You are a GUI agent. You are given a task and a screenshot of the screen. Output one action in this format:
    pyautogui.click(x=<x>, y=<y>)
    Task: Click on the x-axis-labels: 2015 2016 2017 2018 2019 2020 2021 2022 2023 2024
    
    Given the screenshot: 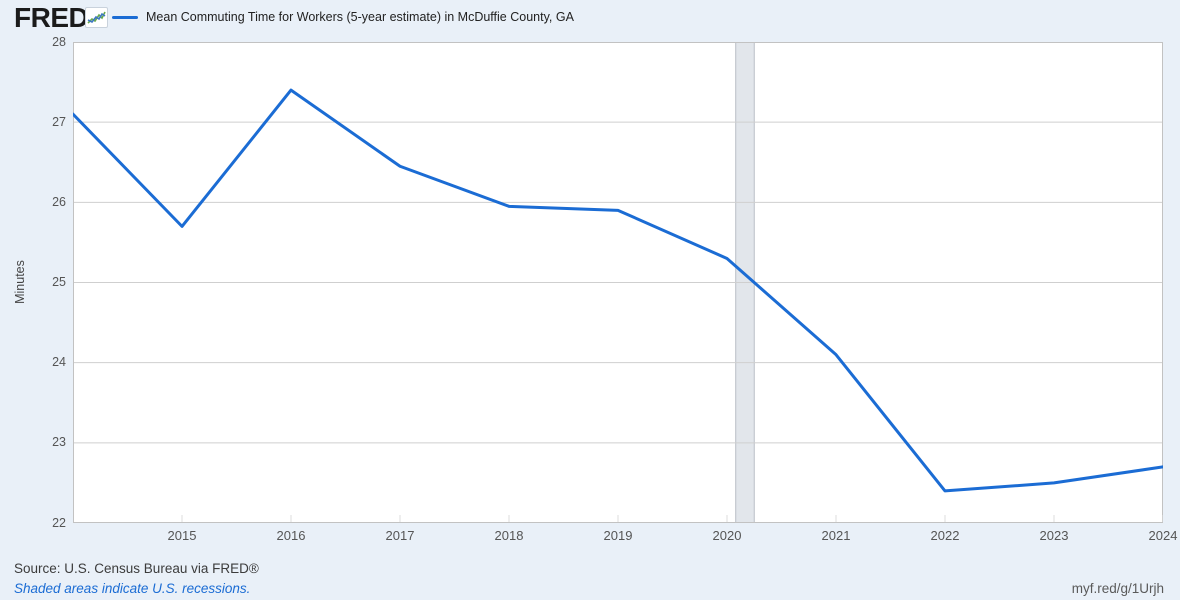 What is the action you would take?
    pyautogui.click(x=625, y=537)
    